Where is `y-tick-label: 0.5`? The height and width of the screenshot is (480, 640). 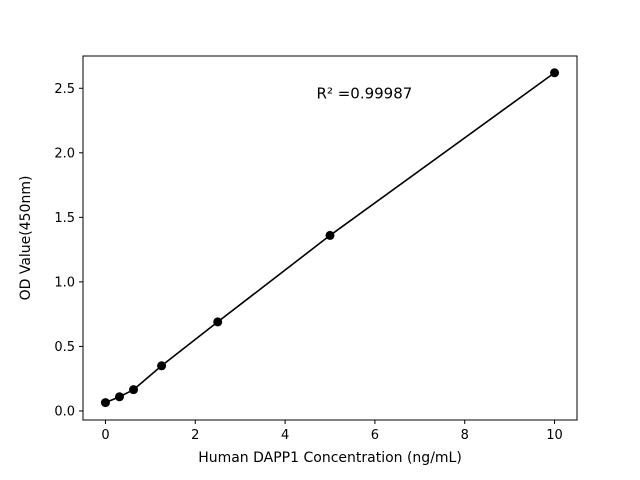 y-tick-label: 0.5 is located at coordinates (64, 347).